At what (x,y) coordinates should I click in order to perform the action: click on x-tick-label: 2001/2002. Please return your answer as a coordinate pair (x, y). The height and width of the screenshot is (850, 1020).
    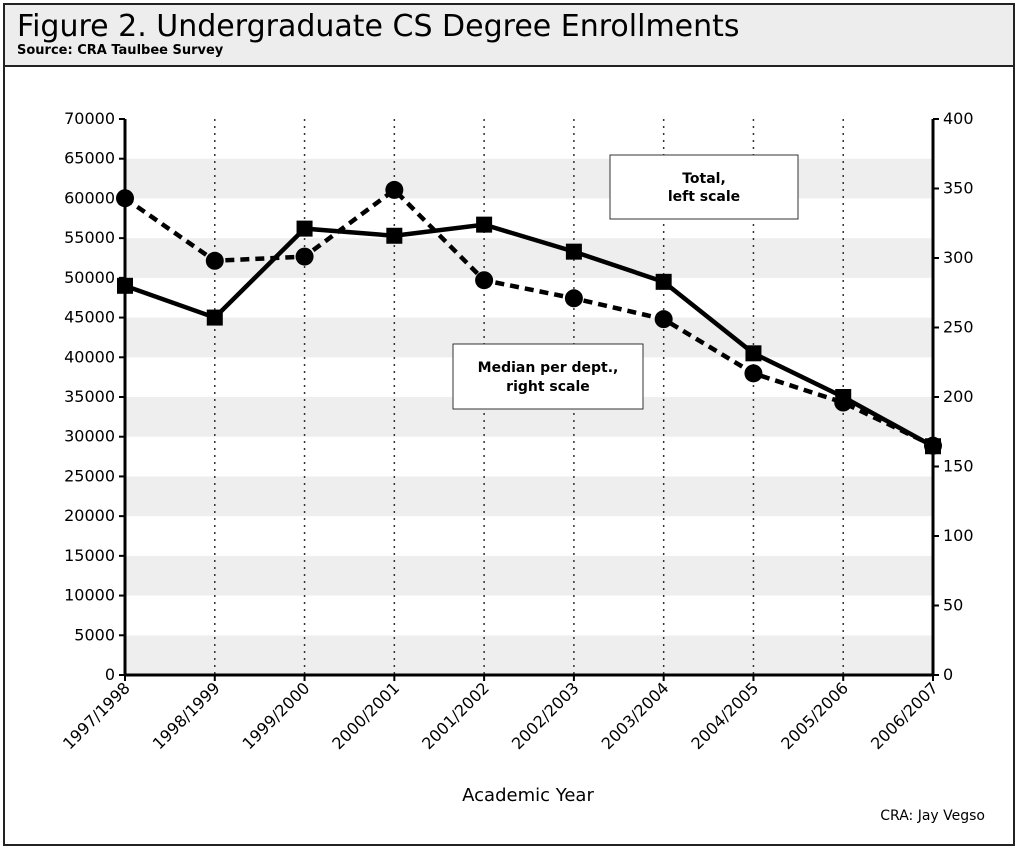
    Looking at the image, I should click on (455, 715).